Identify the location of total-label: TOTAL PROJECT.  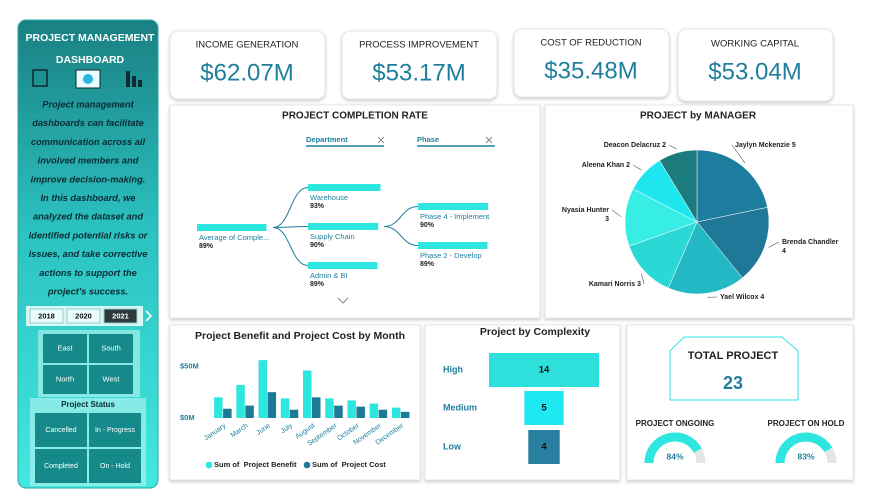
(733, 356).